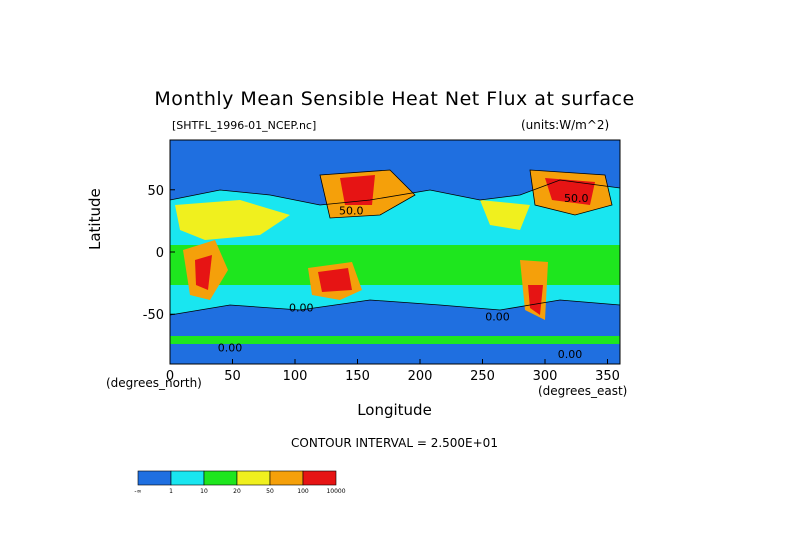 This screenshot has width=789, height=558. What do you see at coordinates (232, 376) in the screenshot?
I see `x-tick-label: 50` at bounding box center [232, 376].